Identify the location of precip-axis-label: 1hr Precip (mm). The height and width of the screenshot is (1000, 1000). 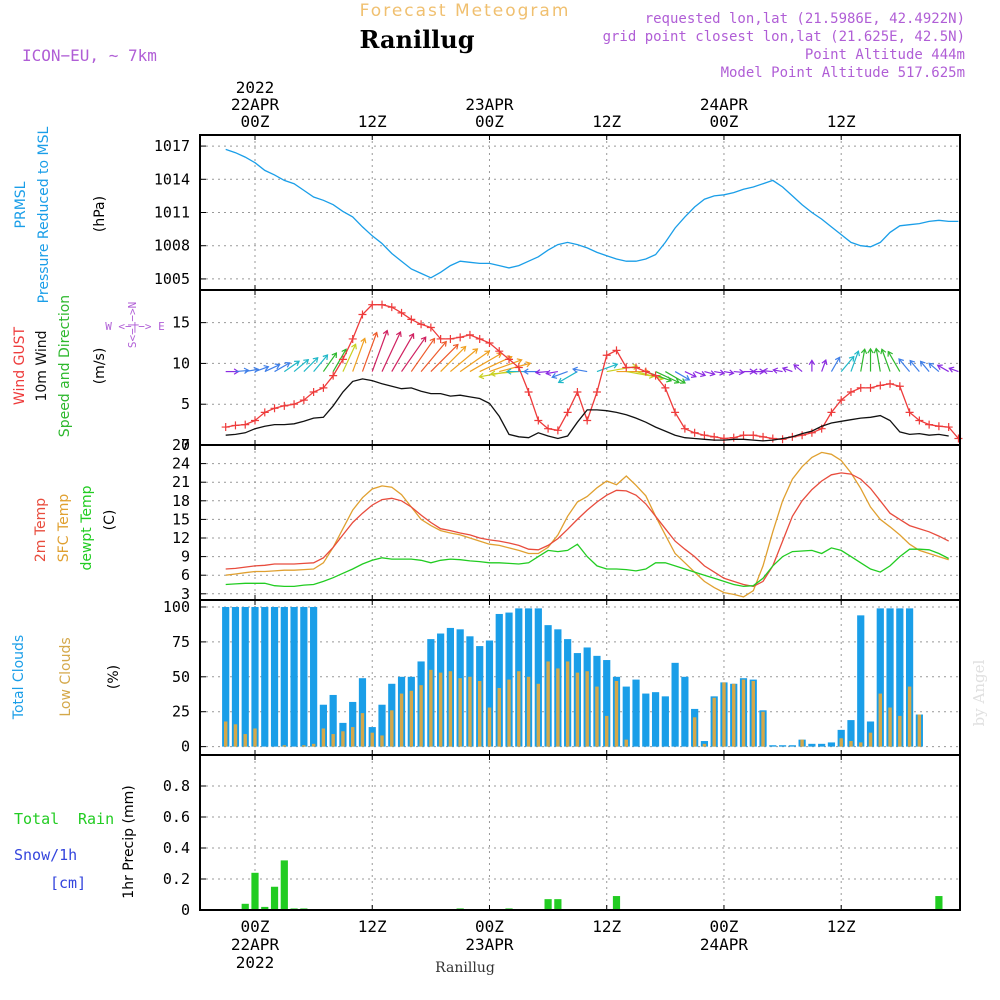
(129, 841).